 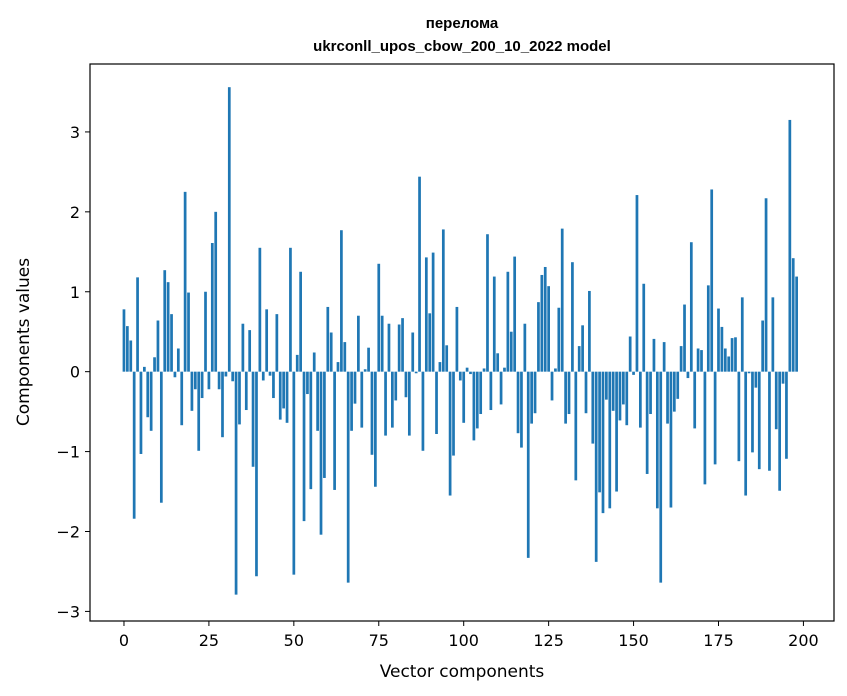 I want to click on x-axis-ticks: 0 25 50 75 100 125 150 175 200, so click(x=469, y=635).